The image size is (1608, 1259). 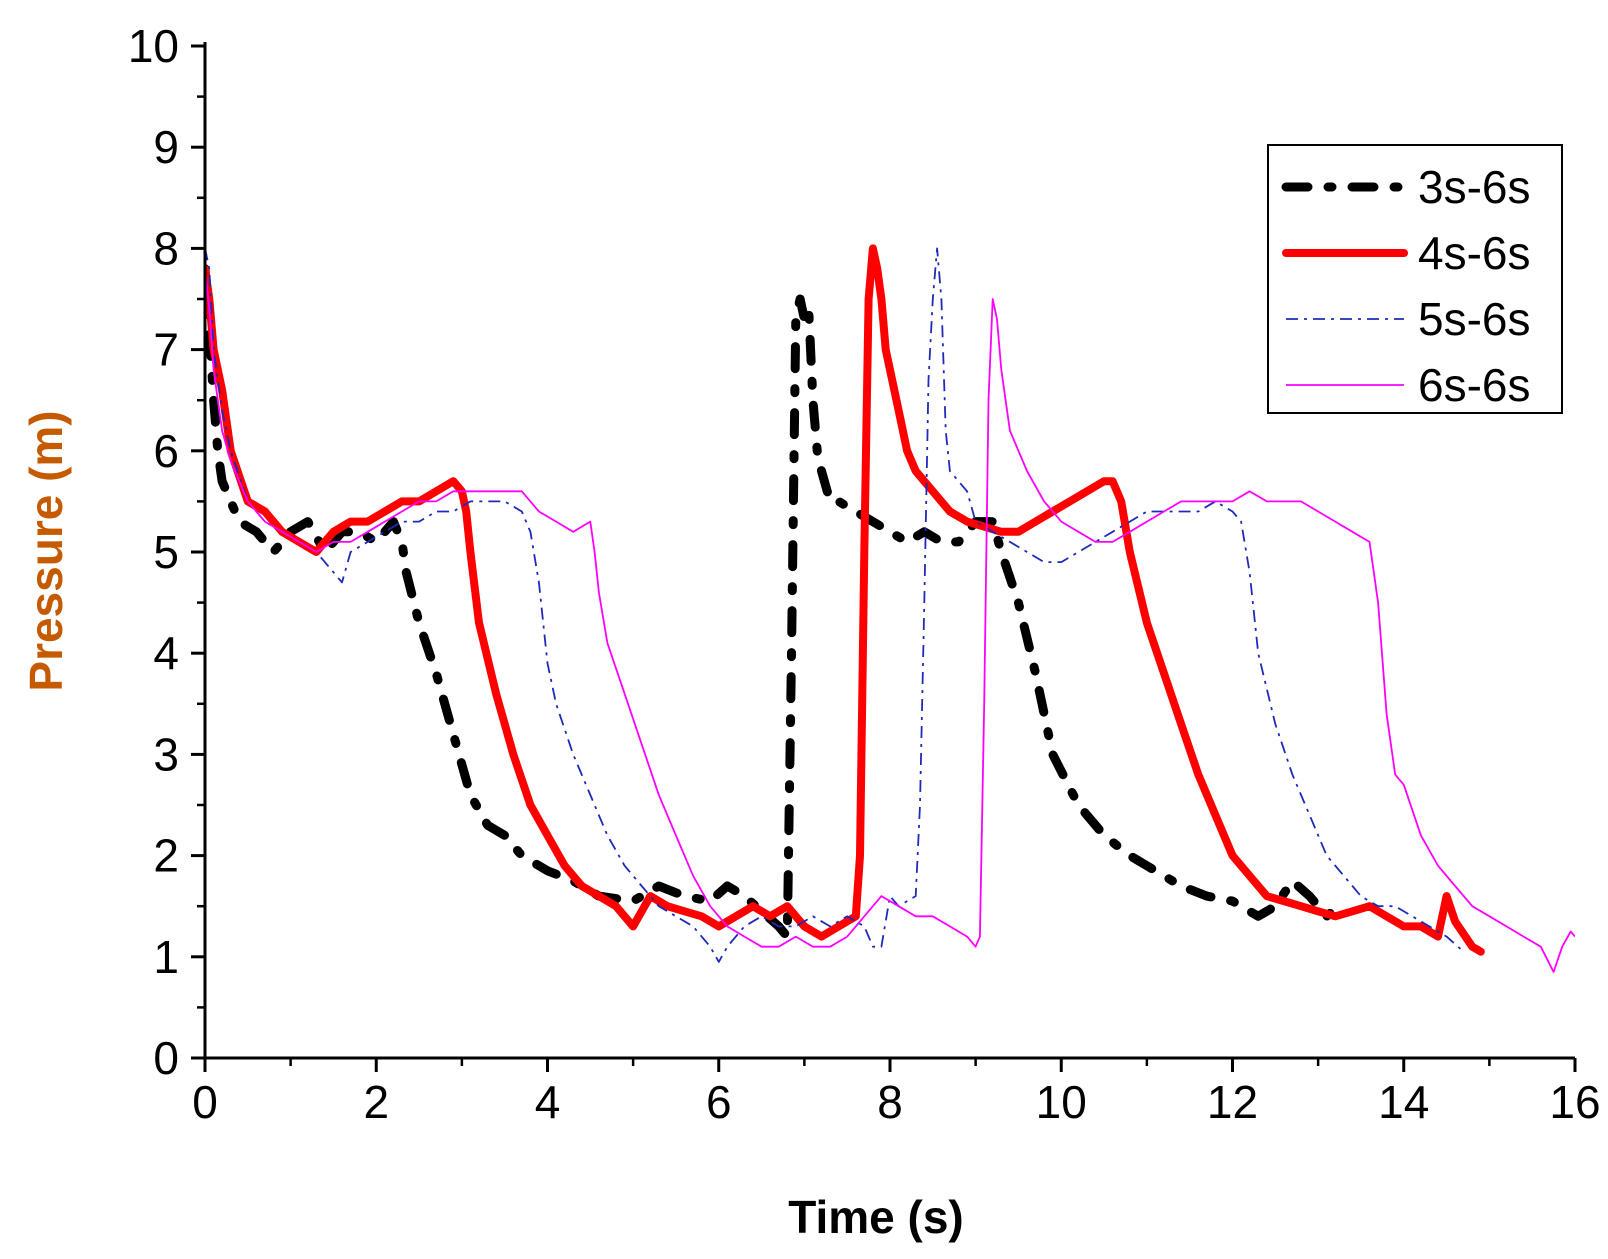 What do you see at coordinates (876, 1217) in the screenshot?
I see `x-axis-title: Time (s)` at bounding box center [876, 1217].